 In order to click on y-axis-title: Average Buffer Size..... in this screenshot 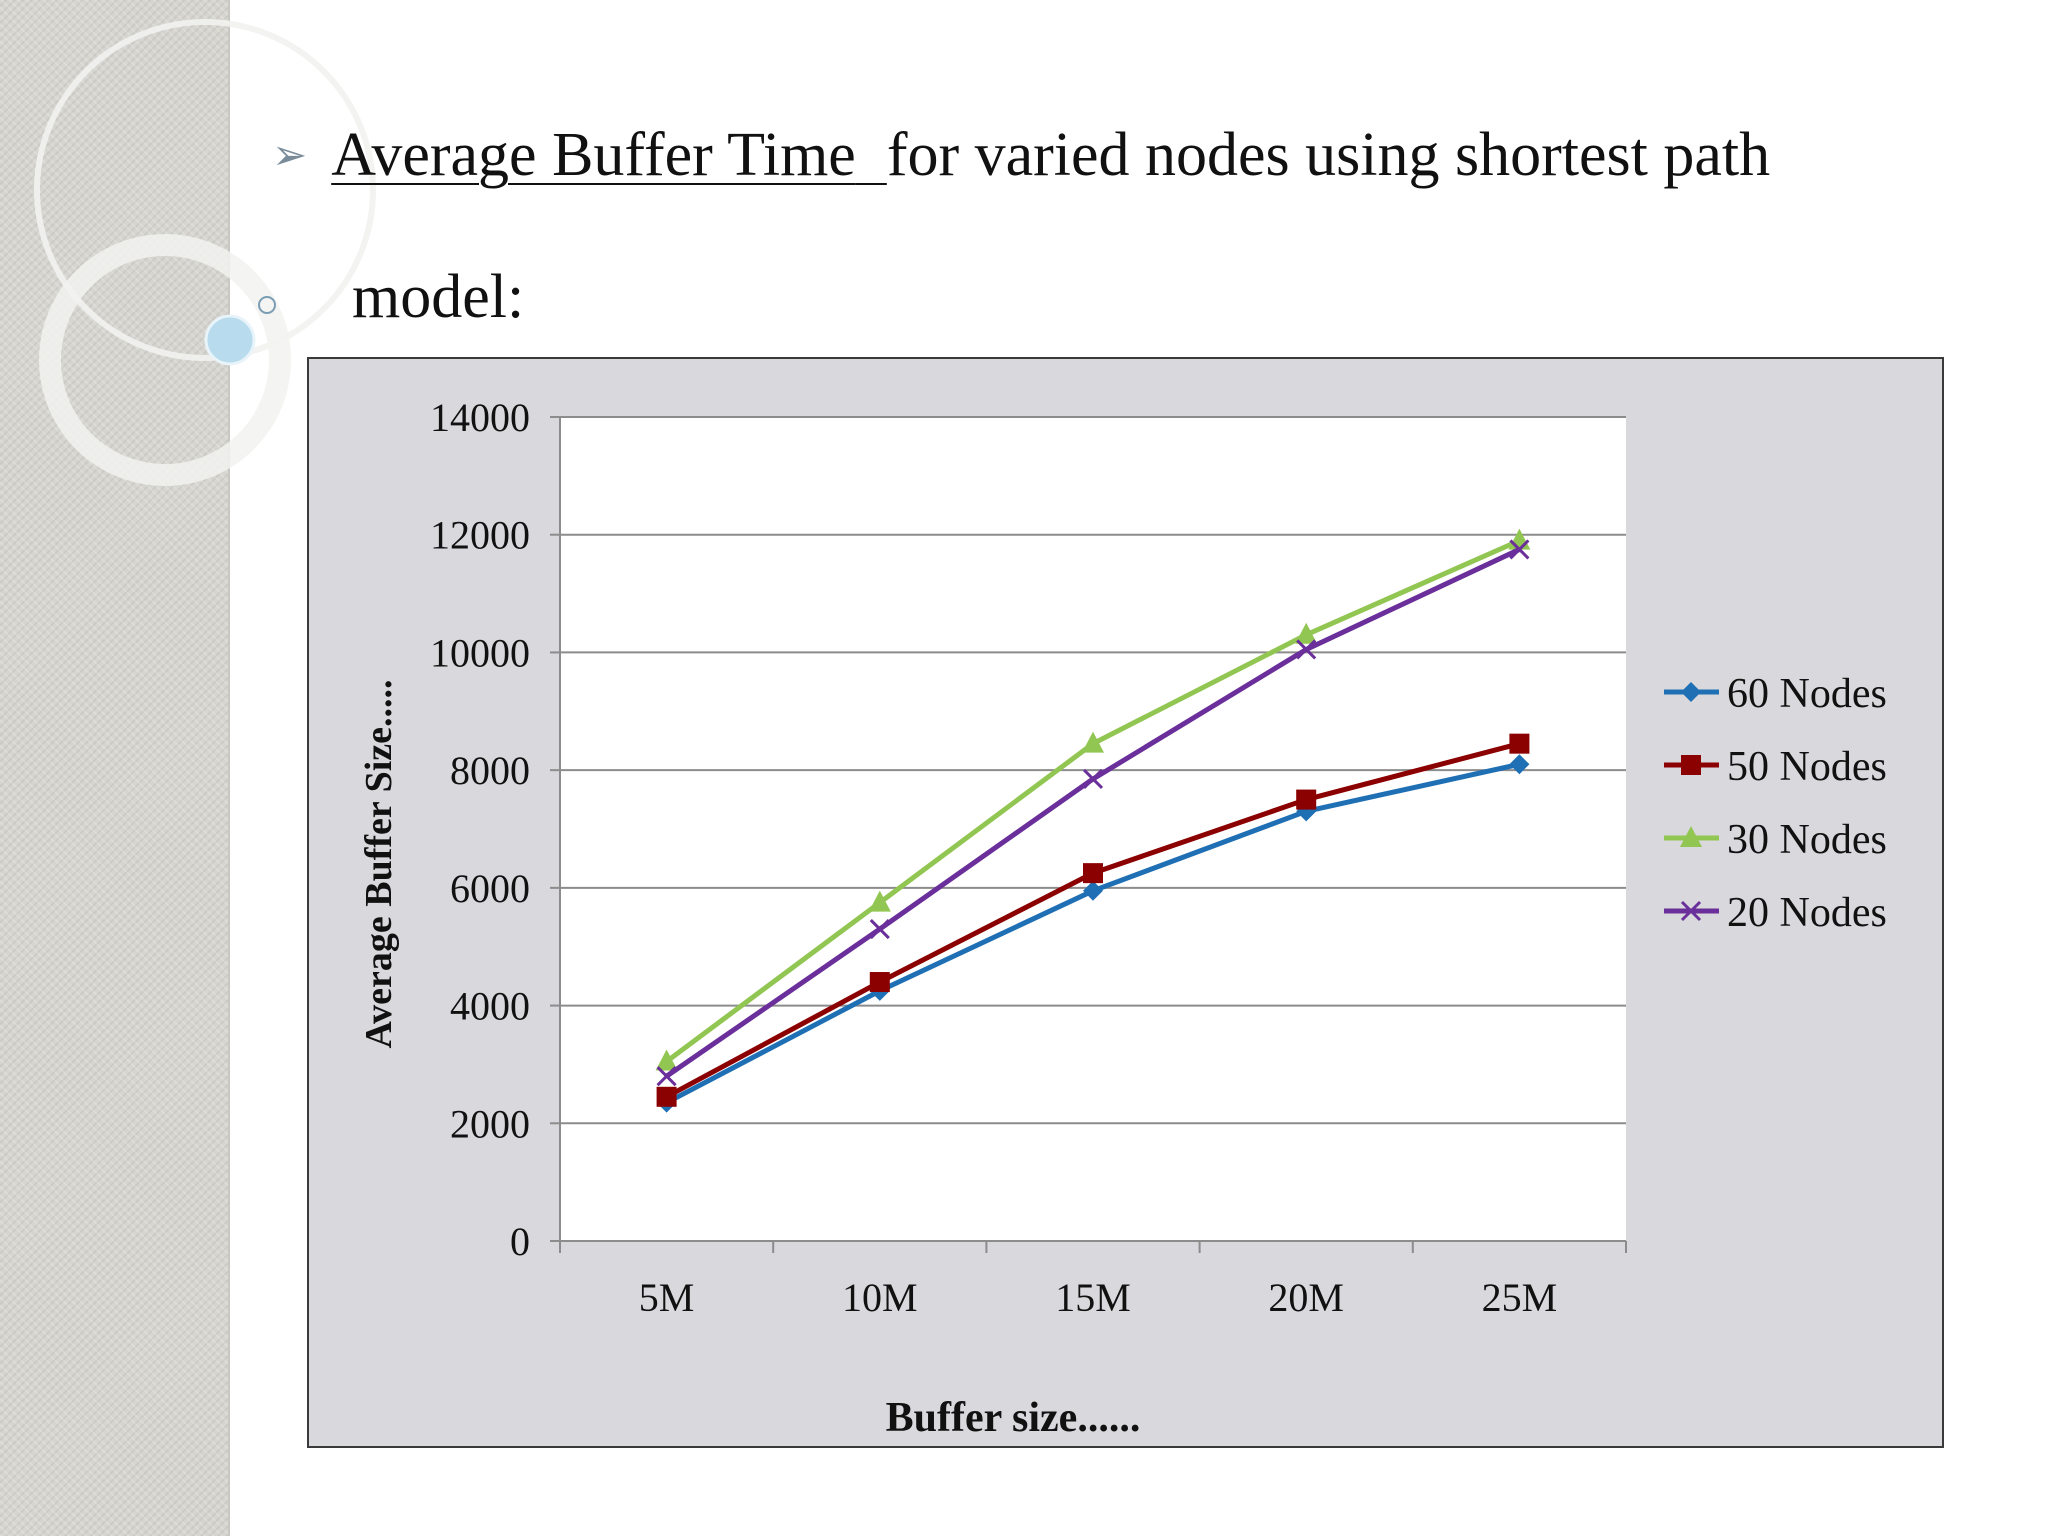, I will do `click(379, 864)`.